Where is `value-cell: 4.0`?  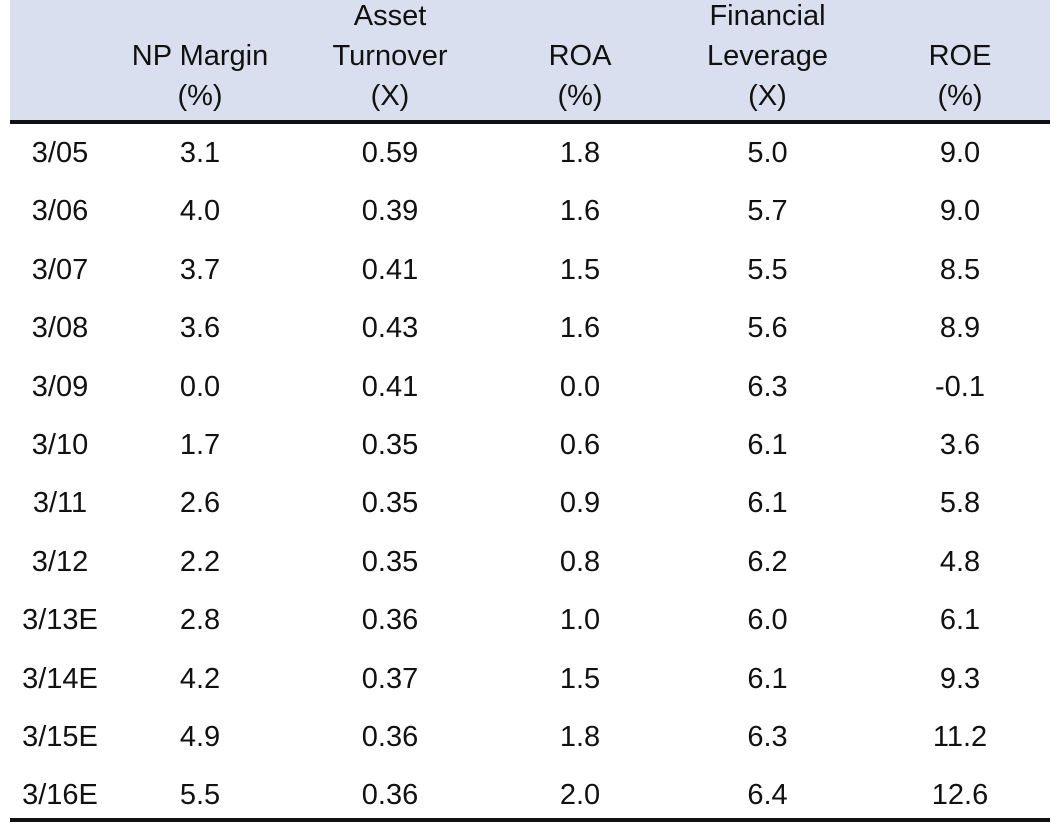 value-cell: 4.0 is located at coordinates (200, 211).